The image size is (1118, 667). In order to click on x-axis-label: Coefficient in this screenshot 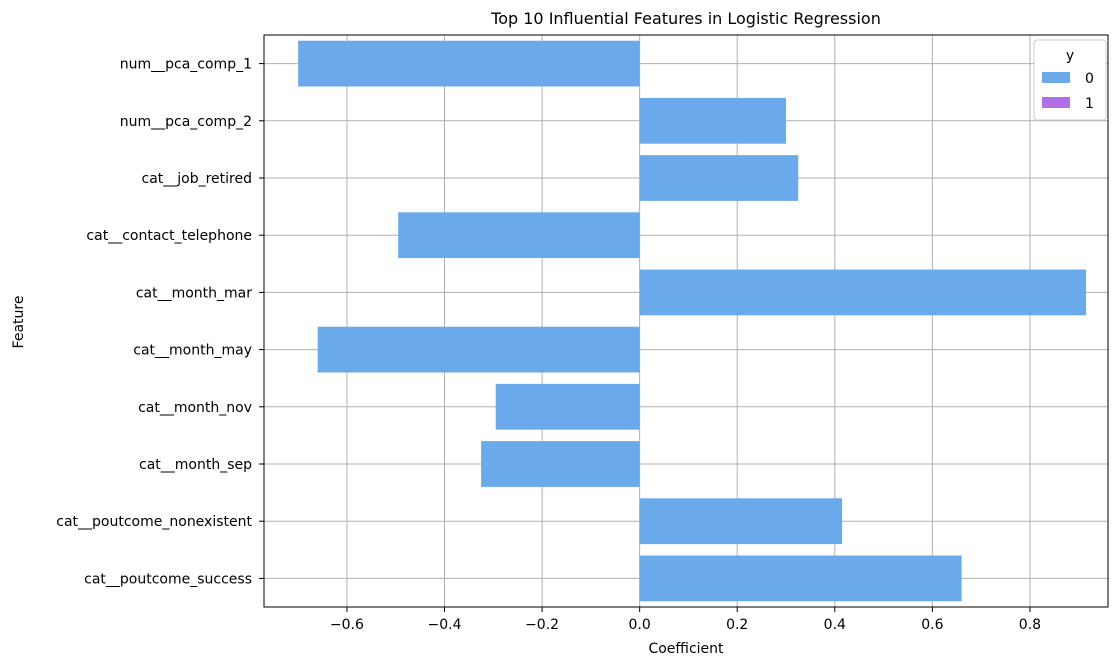, I will do `click(686, 649)`.